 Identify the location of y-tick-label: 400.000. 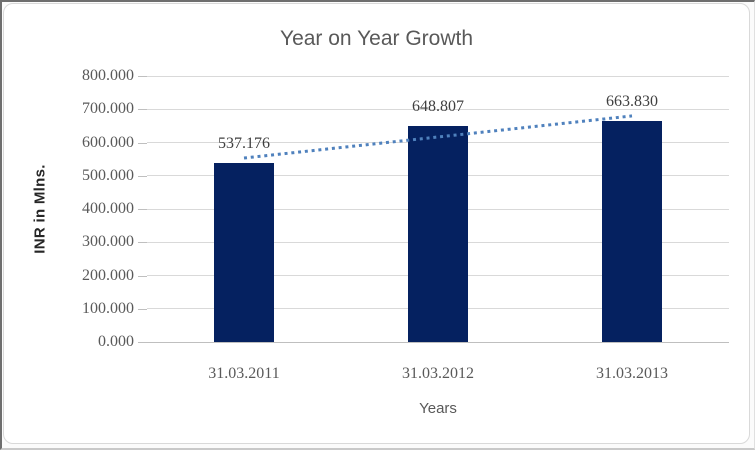
(108, 208).